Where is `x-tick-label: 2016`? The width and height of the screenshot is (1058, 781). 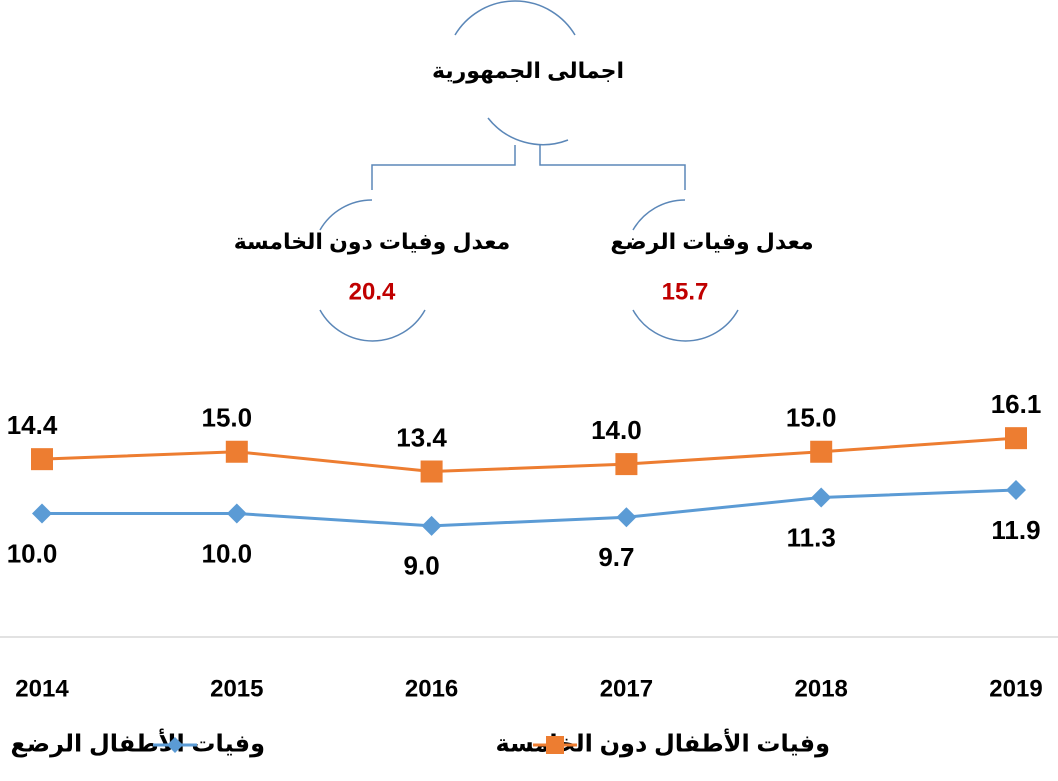 x-tick-label: 2016 is located at coordinates (431, 688).